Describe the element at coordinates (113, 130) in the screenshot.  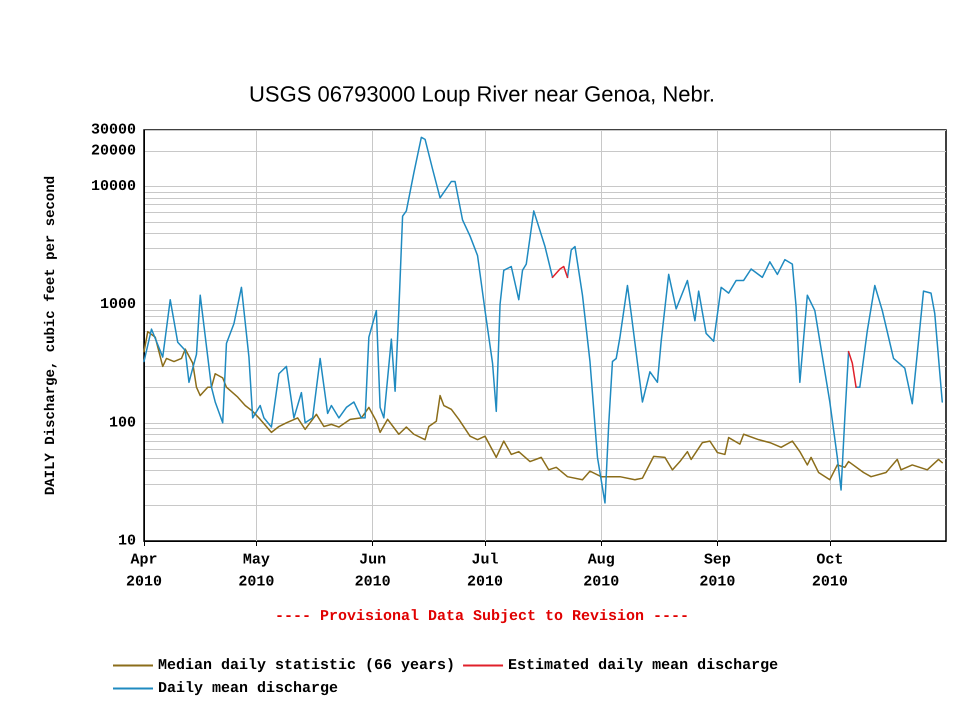
I see `y-tick-label: 30000` at that location.